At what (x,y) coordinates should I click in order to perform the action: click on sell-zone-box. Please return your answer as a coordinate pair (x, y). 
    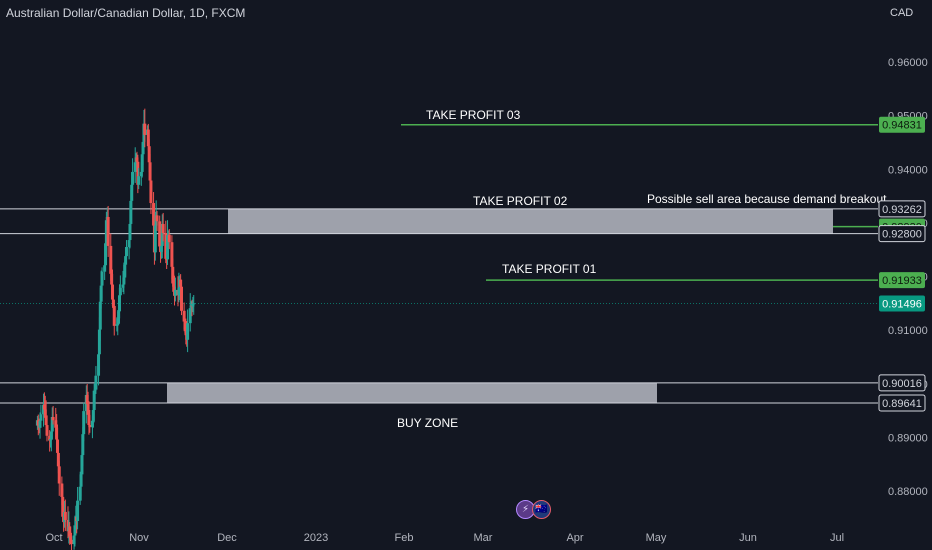
    Looking at the image, I should click on (530, 221).